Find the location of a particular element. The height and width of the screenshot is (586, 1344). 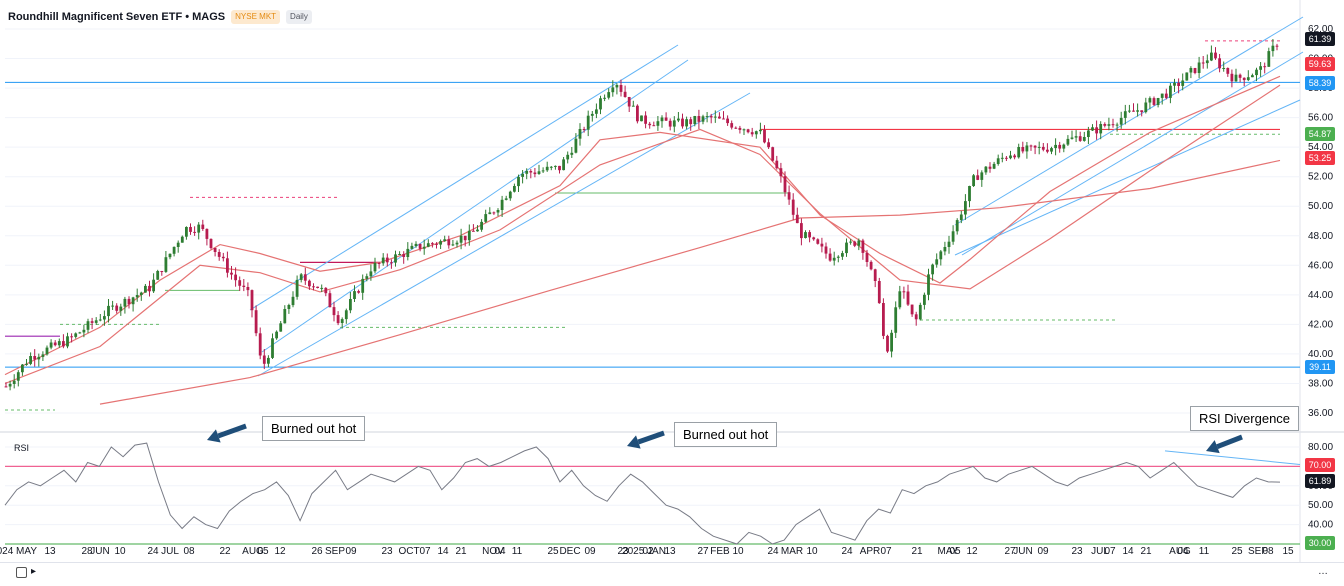

price-tick-label: 38.00 is located at coordinates (1320, 383).